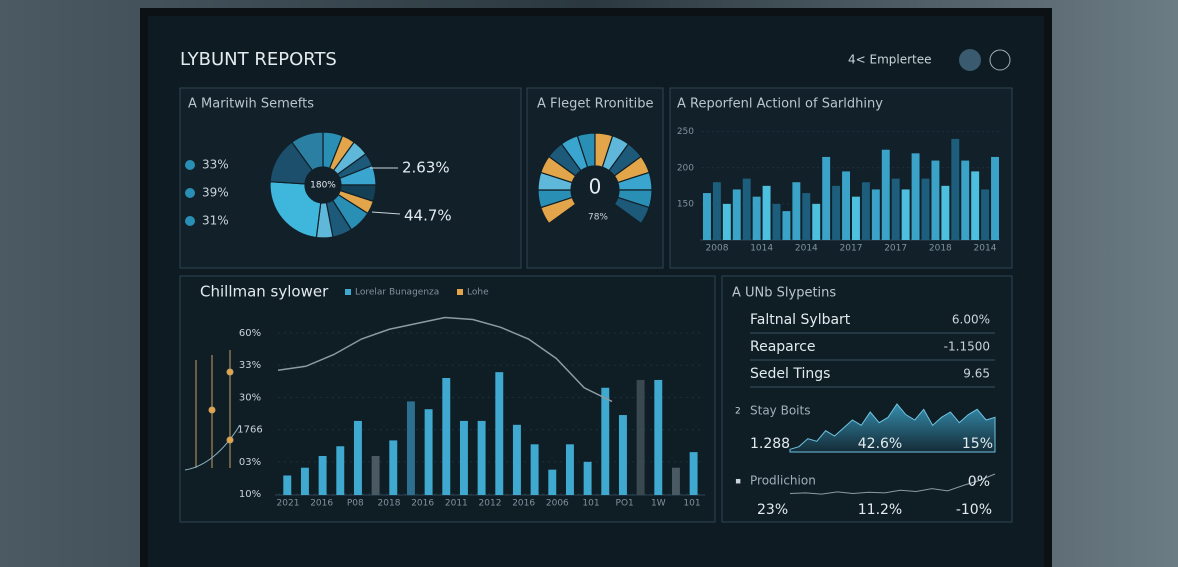 Image resolution: width=1178 pixels, height=567 pixels. What do you see at coordinates (490, 504) in the screenshot?
I see `x-tick-label: 2012` at bounding box center [490, 504].